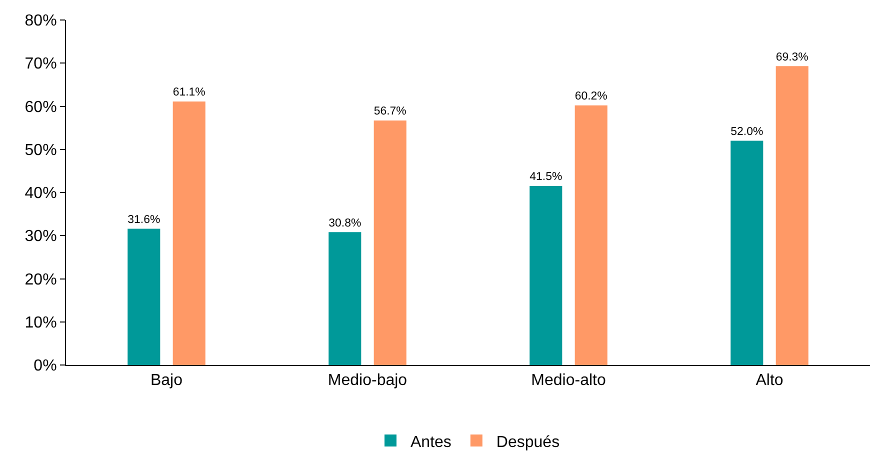  What do you see at coordinates (40, 150) in the screenshot?
I see `y-tick-label: 50%` at bounding box center [40, 150].